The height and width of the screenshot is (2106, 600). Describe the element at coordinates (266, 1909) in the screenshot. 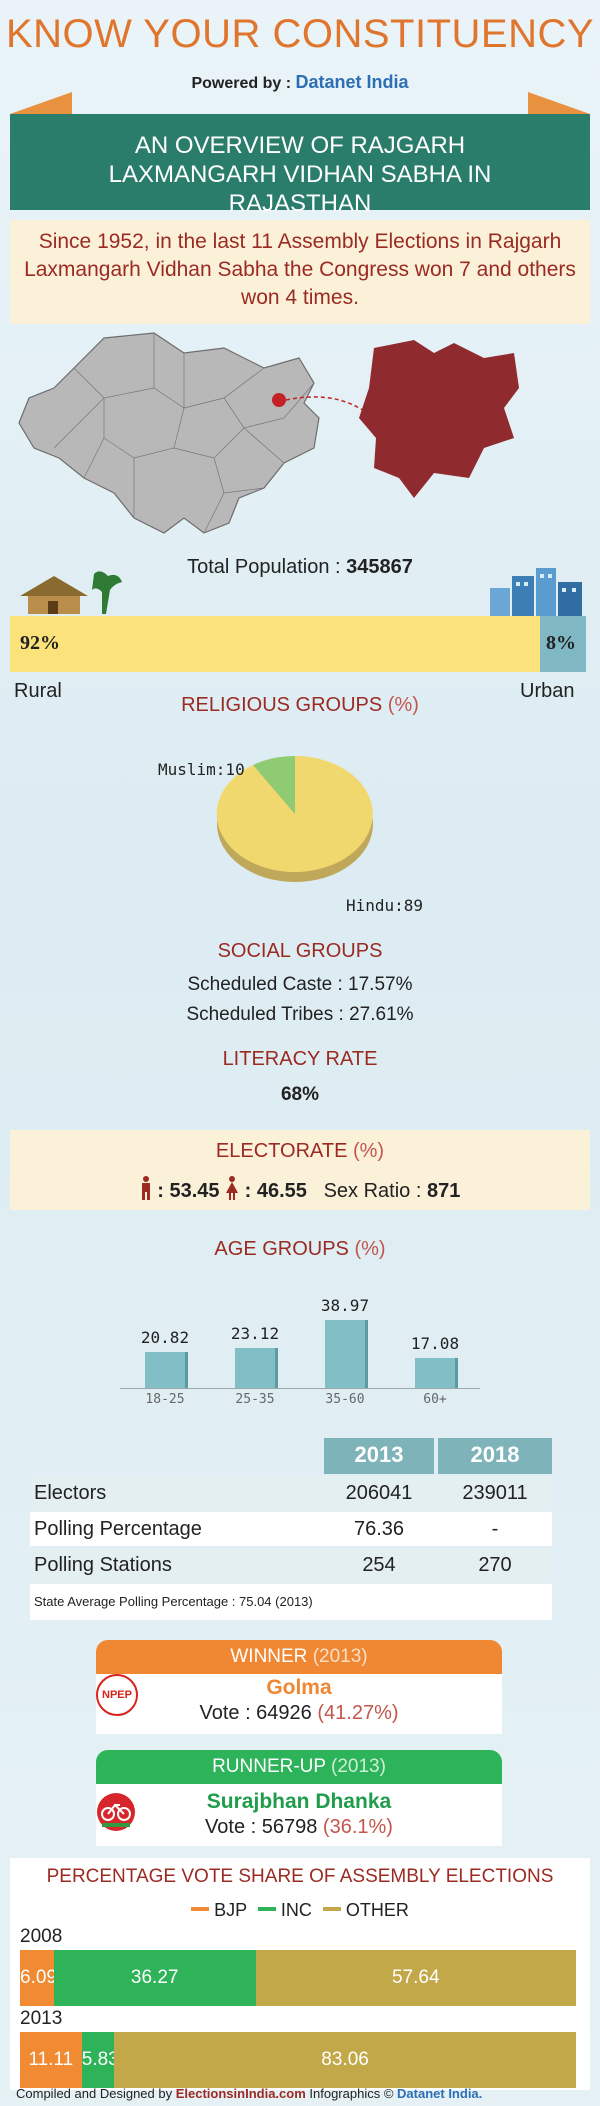

I see `legend-swatch-inc` at that location.